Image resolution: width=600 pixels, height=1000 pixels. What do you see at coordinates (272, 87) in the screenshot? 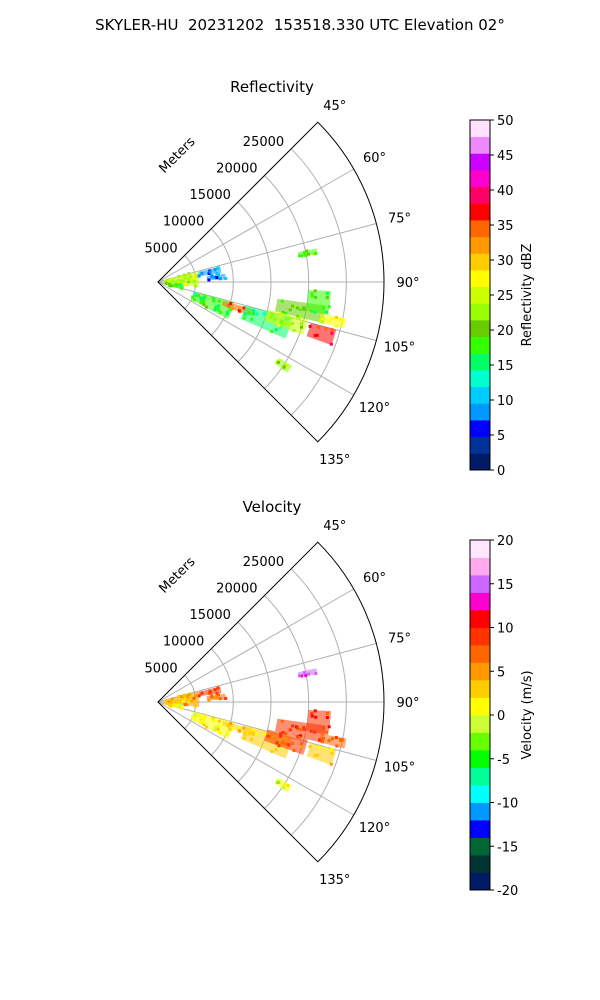
I see `reflectivity-panel-title: Reflectivity` at bounding box center [272, 87].